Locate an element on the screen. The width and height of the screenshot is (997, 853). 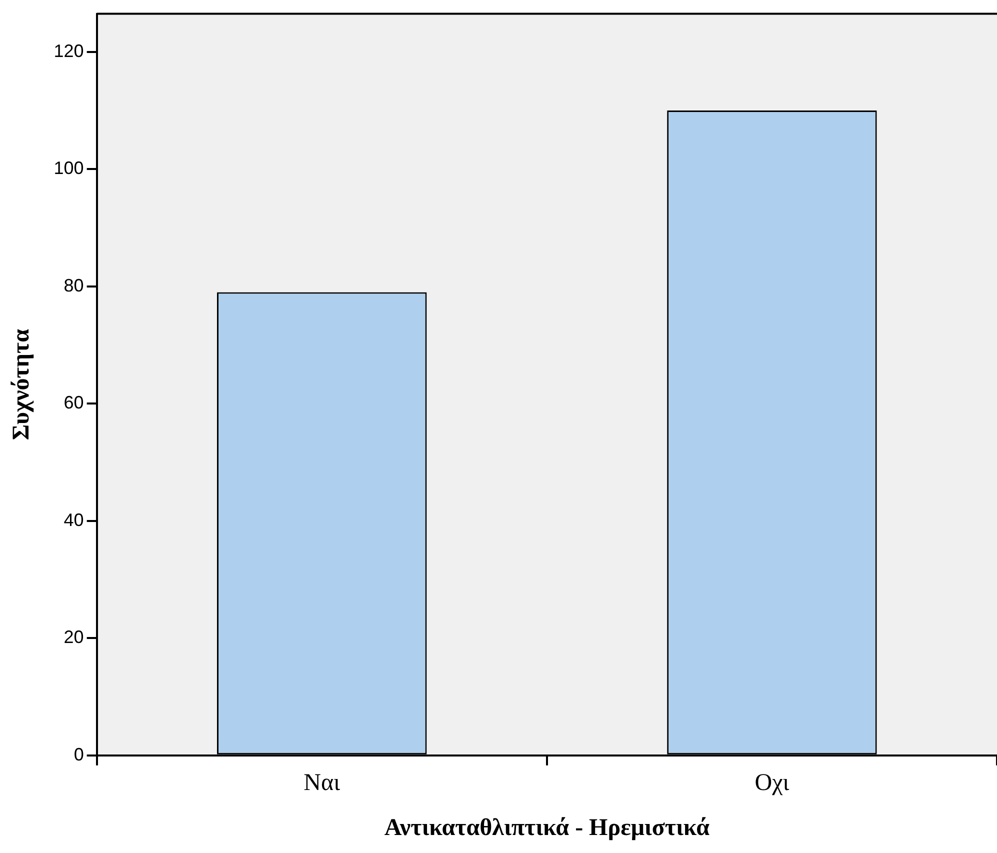
y-tick-label: 0 is located at coordinates (79, 754).